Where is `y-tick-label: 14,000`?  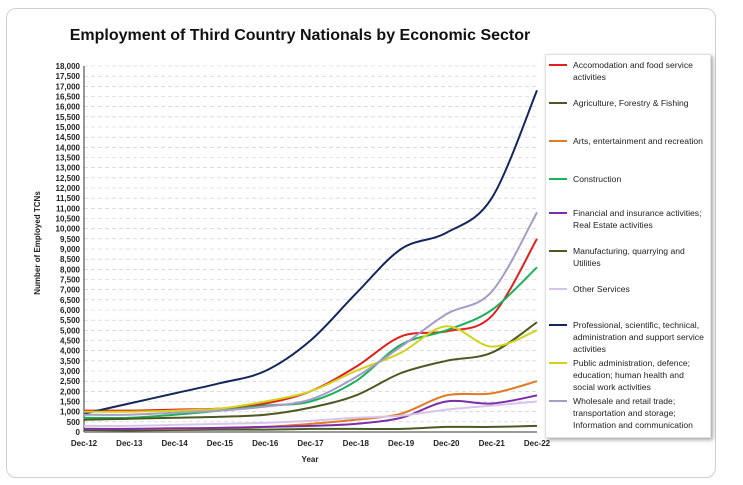
y-tick-label: 14,000 is located at coordinates (68, 147).